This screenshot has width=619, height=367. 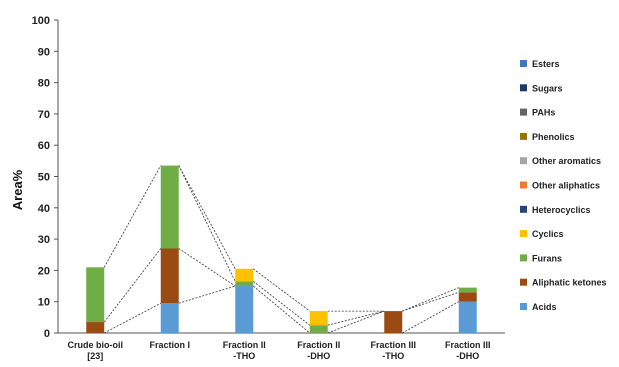 I want to click on x-tick-label: Fraction III -DHO, so click(x=468, y=350).